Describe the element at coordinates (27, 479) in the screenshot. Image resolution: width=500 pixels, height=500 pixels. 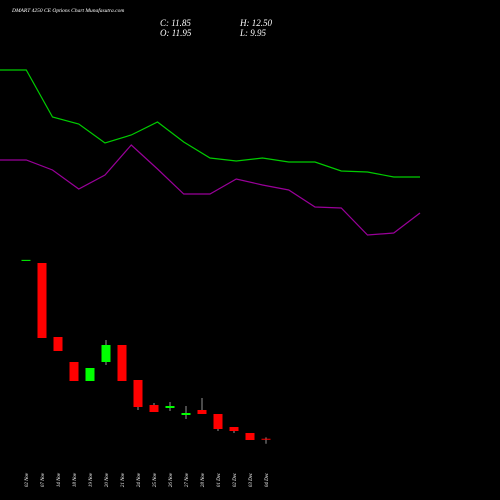
I see `x-tick-label: 02 Nov` at that location.